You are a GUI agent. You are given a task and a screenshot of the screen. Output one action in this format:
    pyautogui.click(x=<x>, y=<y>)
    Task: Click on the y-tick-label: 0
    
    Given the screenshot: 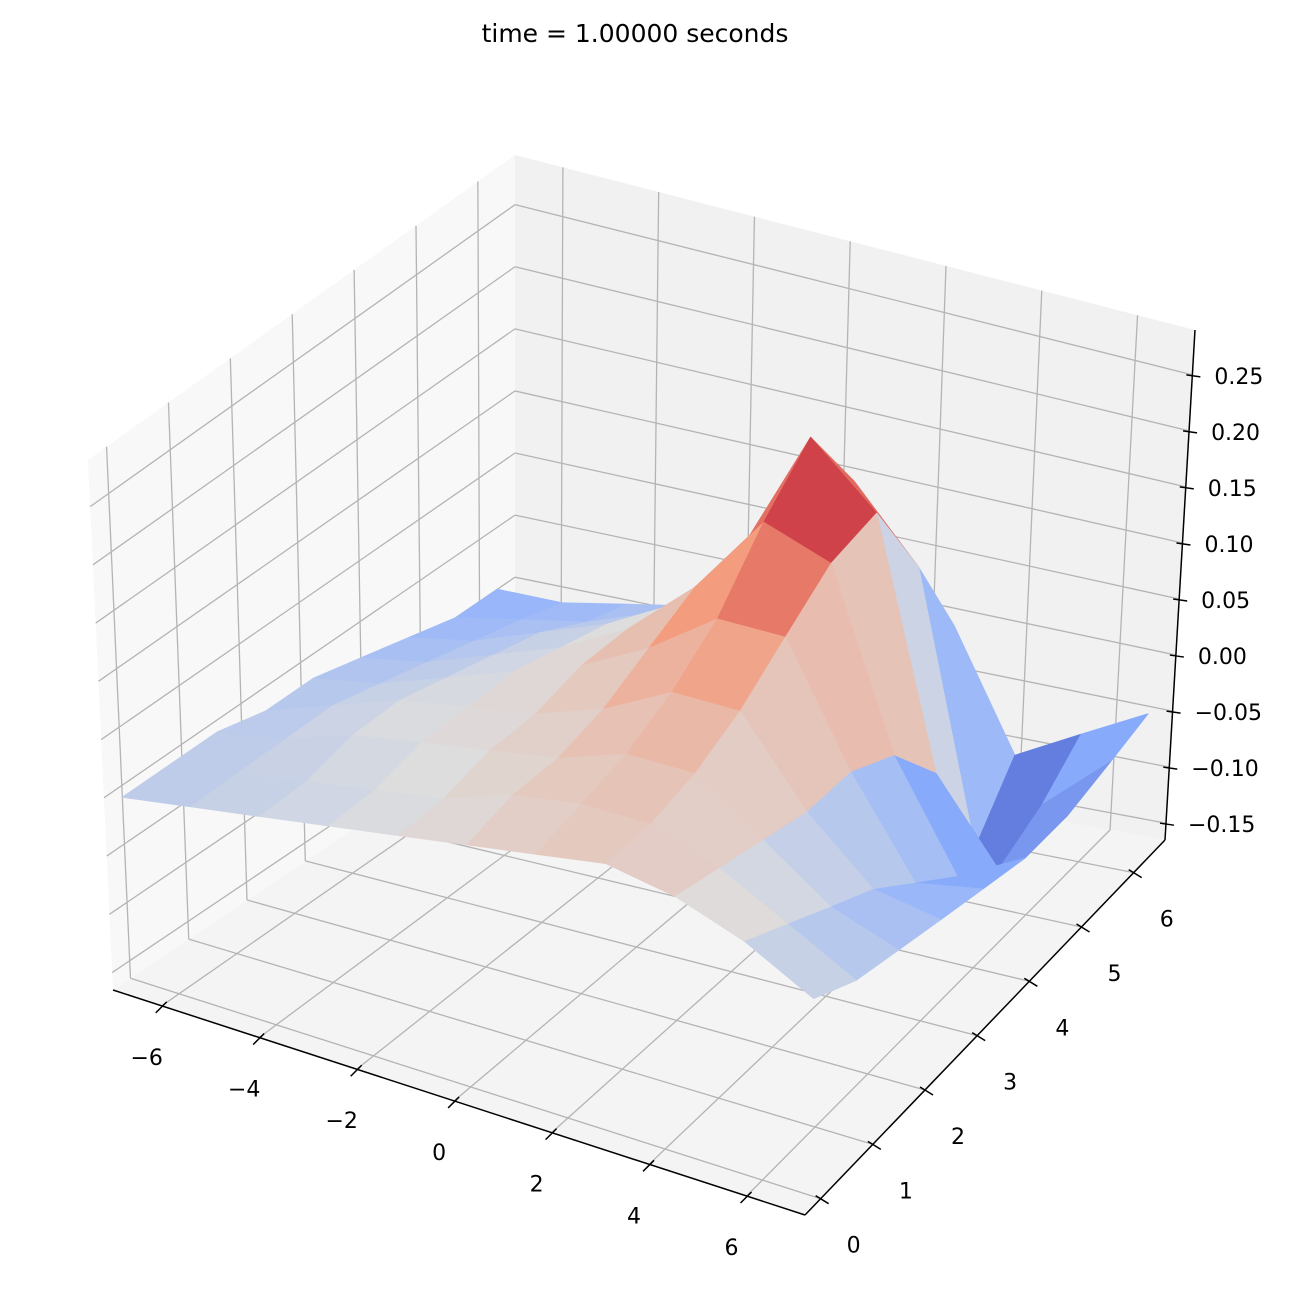 What is the action you would take?
    pyautogui.click(x=854, y=1246)
    